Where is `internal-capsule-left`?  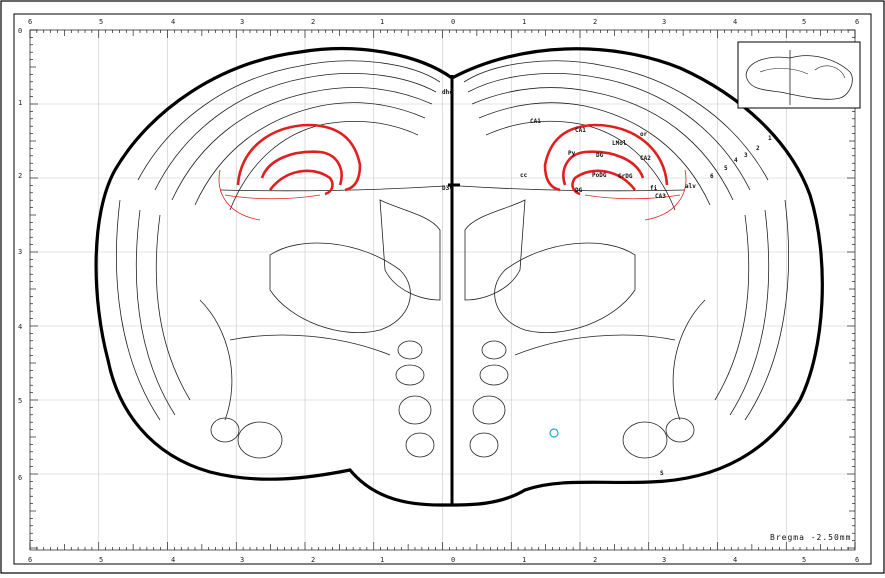
internal-capsule-left is located at coordinates (310, 345).